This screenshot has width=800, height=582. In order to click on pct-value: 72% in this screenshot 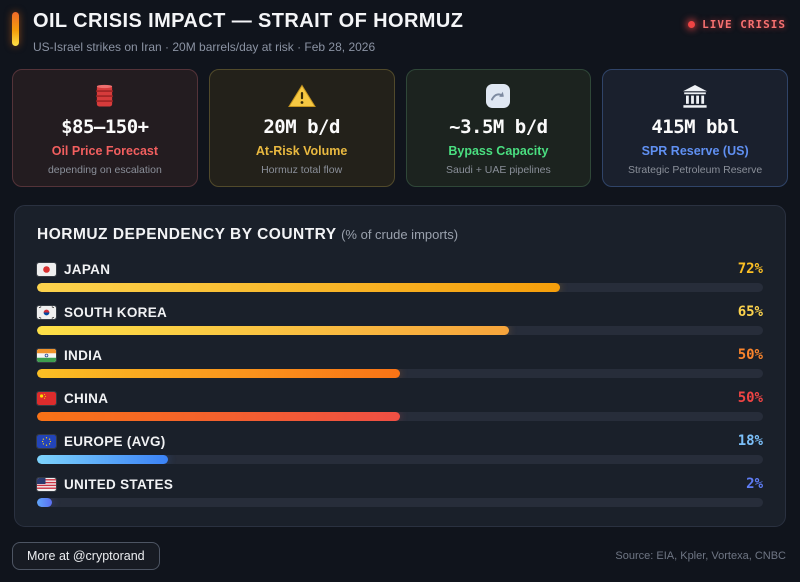, I will do `click(750, 269)`.